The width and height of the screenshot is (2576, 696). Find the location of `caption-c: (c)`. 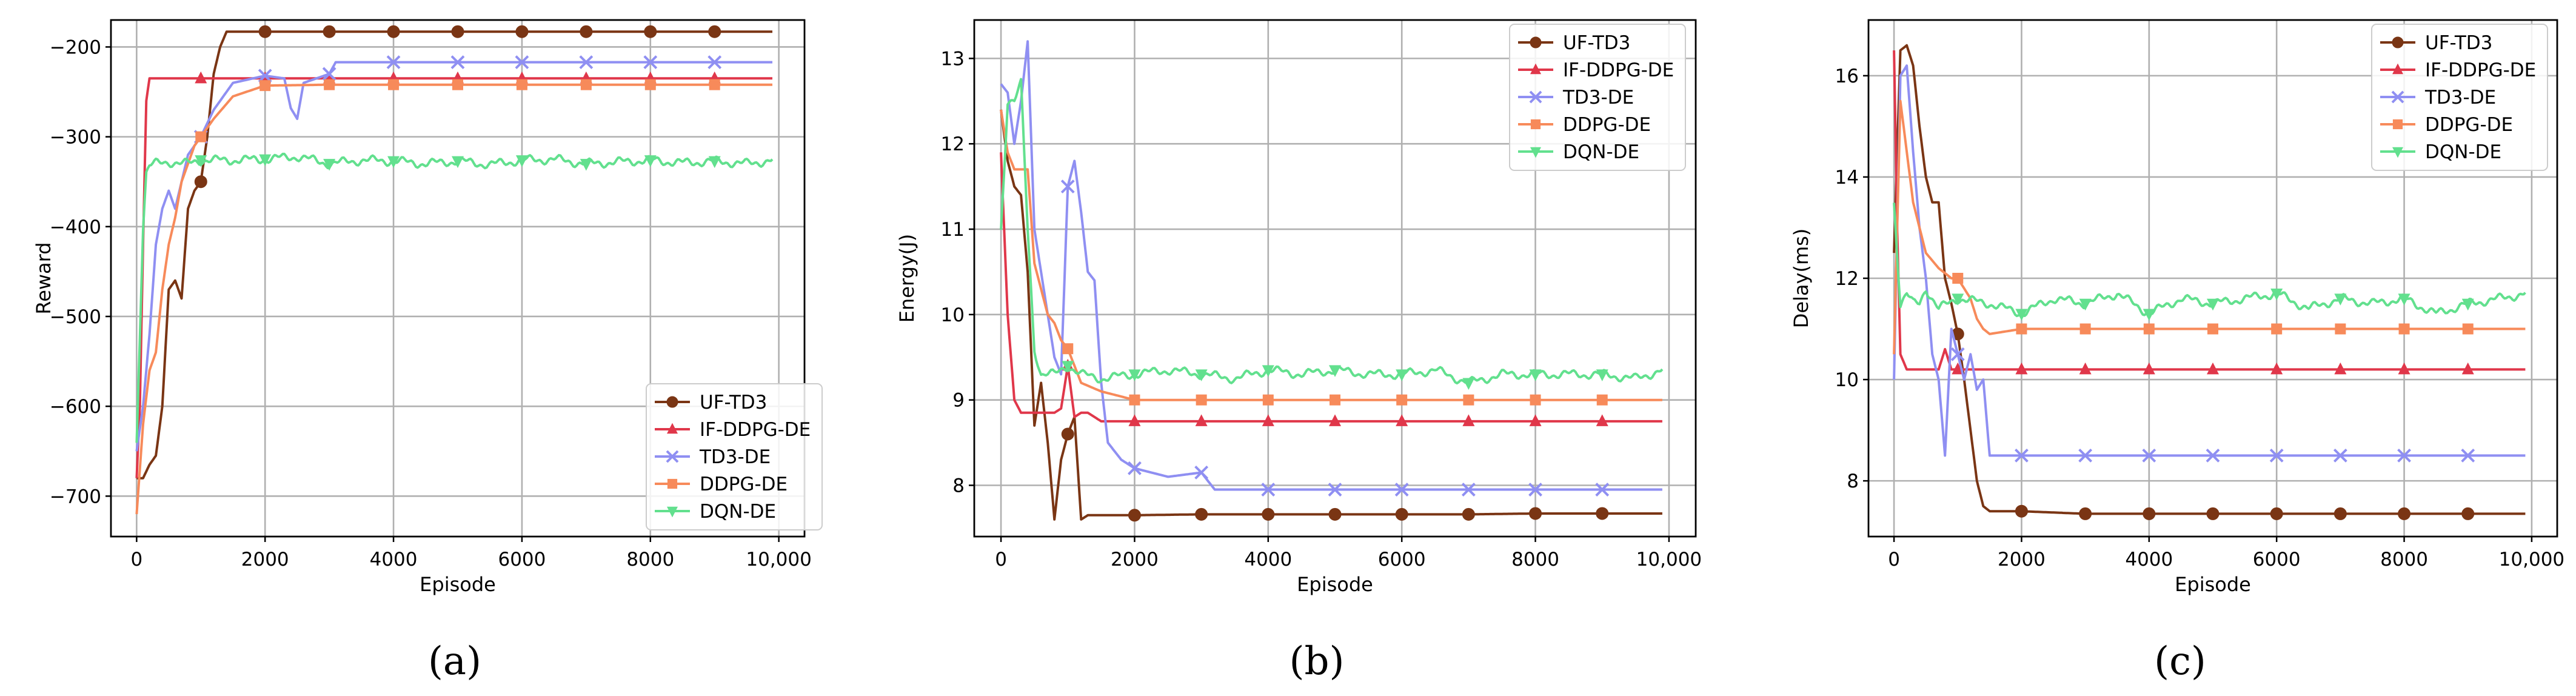

caption-c: (c) is located at coordinates (2180, 661).